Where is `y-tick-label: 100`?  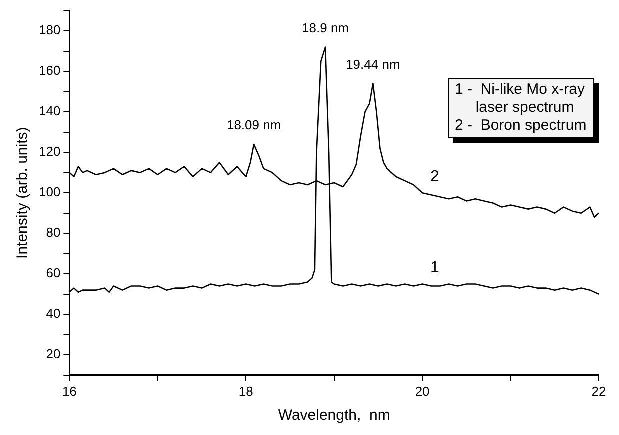
y-tick-label: 100 is located at coordinates (49, 192).